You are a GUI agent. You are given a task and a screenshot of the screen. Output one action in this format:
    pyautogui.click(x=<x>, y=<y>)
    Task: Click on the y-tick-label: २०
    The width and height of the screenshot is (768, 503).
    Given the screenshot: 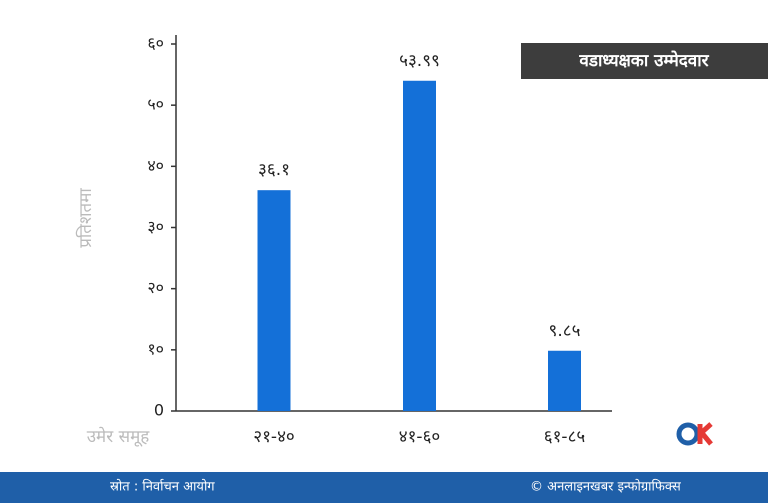 What is the action you would take?
    pyautogui.click(x=155, y=287)
    